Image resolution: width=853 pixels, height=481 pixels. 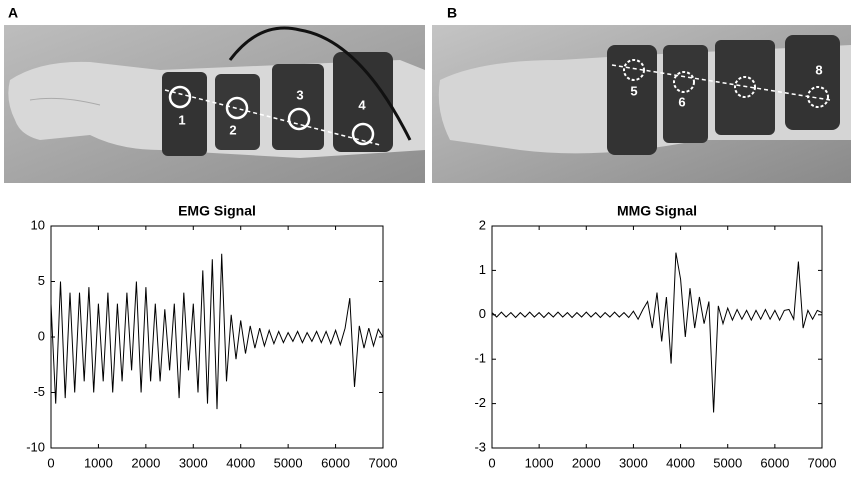 I want to click on marker-label: 8, so click(x=818, y=69).